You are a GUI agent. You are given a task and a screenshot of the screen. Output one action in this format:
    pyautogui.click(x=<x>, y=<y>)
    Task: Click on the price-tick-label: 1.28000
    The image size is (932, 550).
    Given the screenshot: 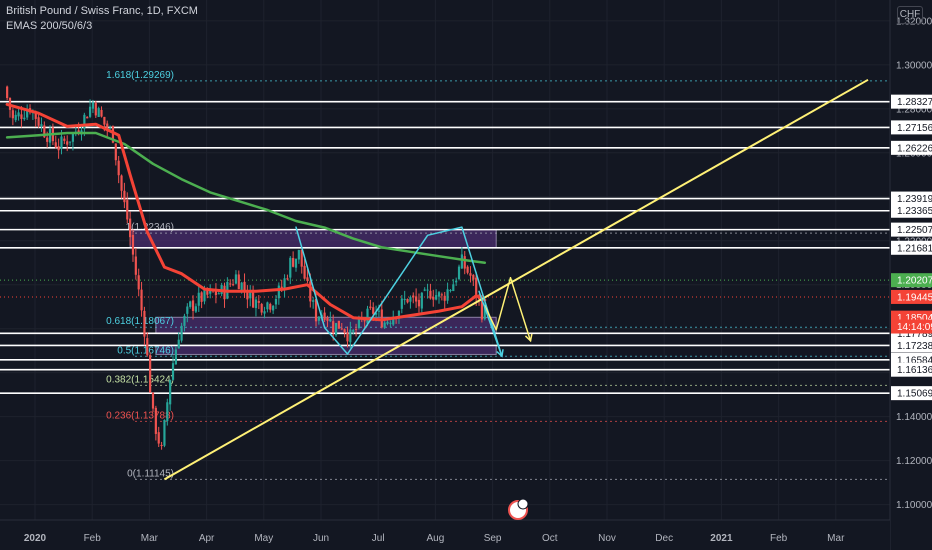 What is the action you would take?
    pyautogui.click(x=914, y=109)
    